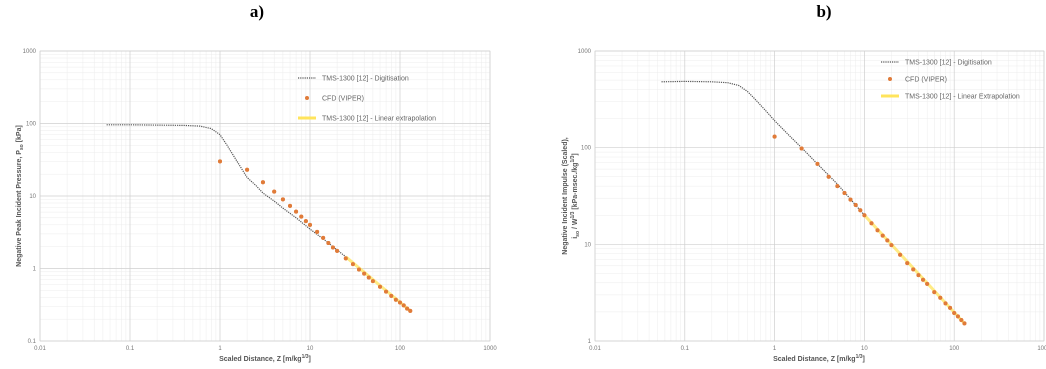 This screenshot has width=1046, height=369. What do you see at coordinates (575, 224) in the screenshot?
I see `y-label-part: / W` at bounding box center [575, 224].